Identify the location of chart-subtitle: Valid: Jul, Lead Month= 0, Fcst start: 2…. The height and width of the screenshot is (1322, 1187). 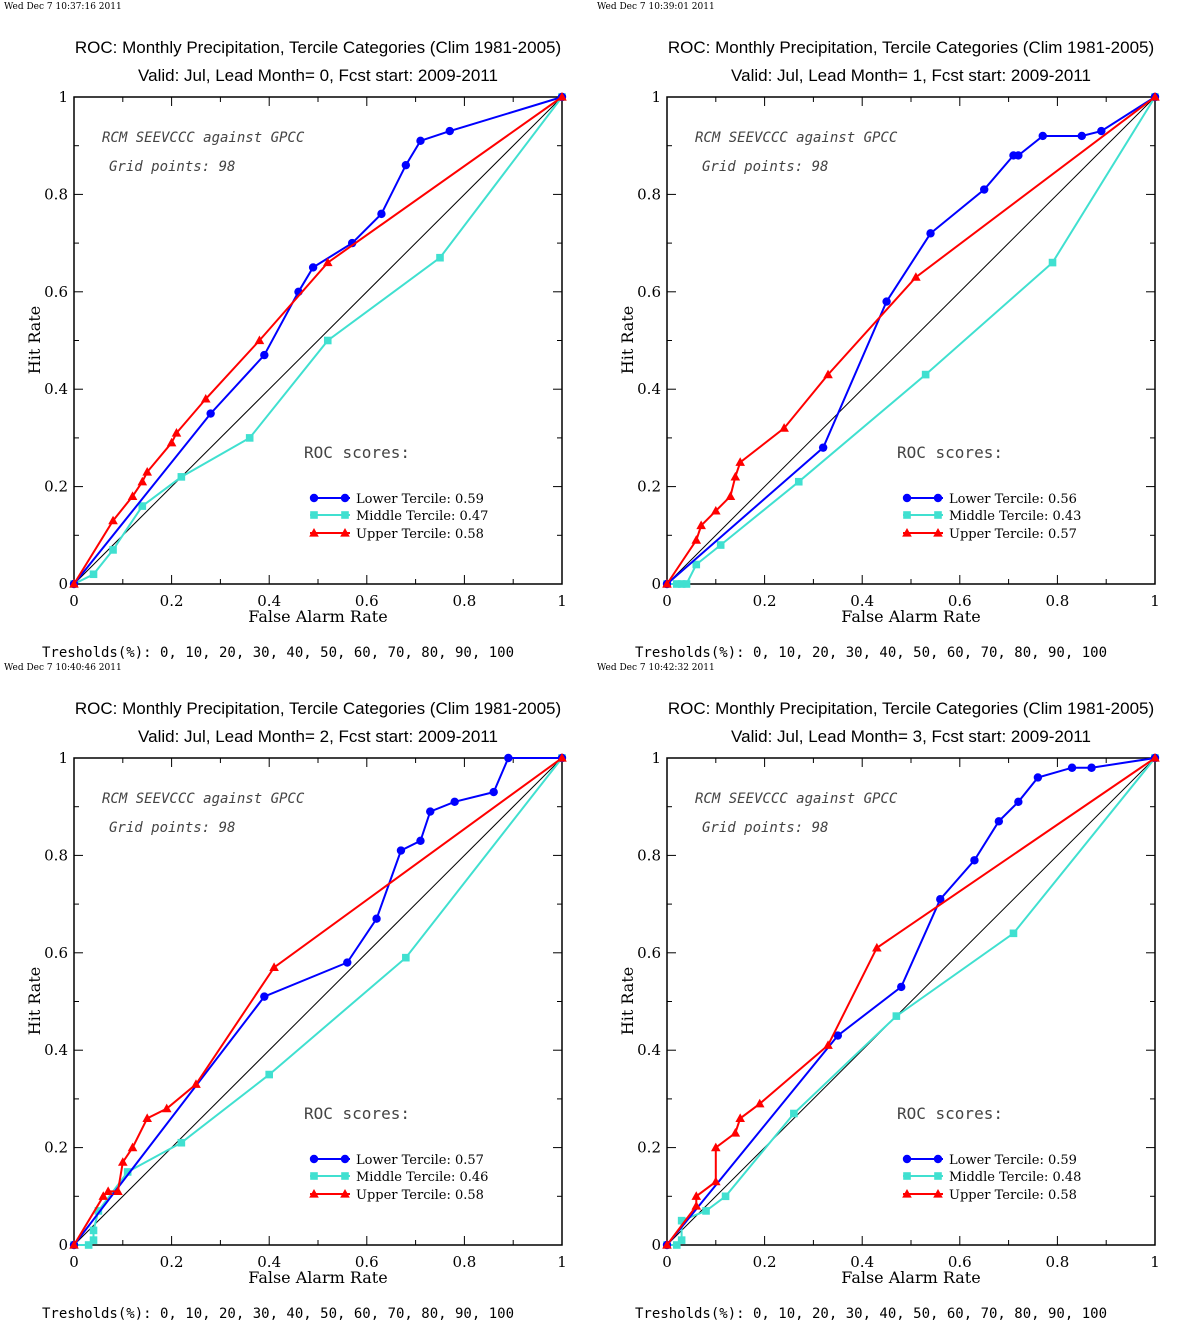
(318, 75).